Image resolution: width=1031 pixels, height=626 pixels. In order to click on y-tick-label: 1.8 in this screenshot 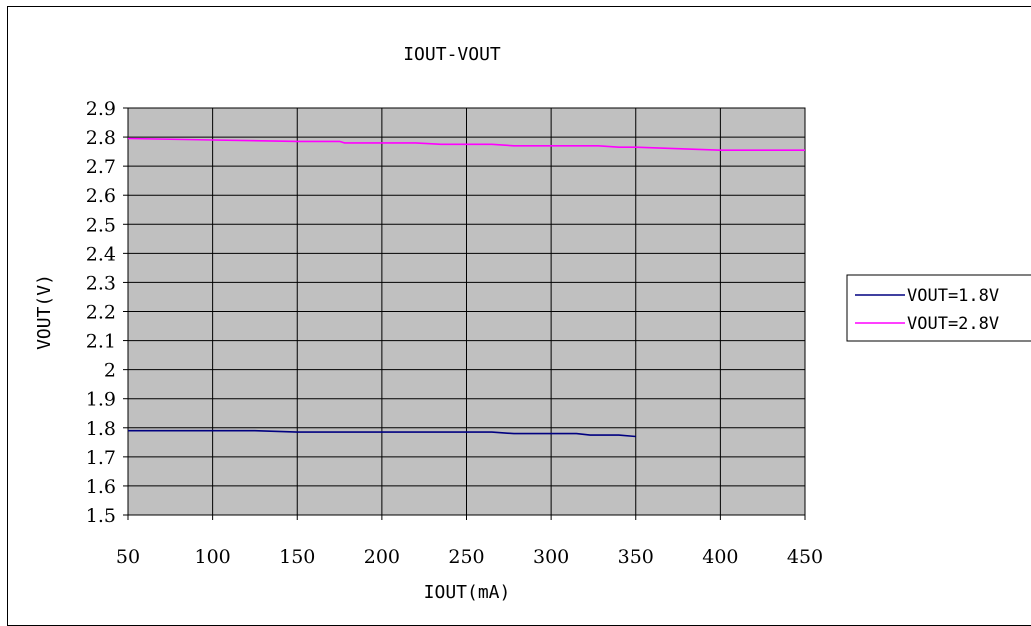, I will do `click(101, 429)`.